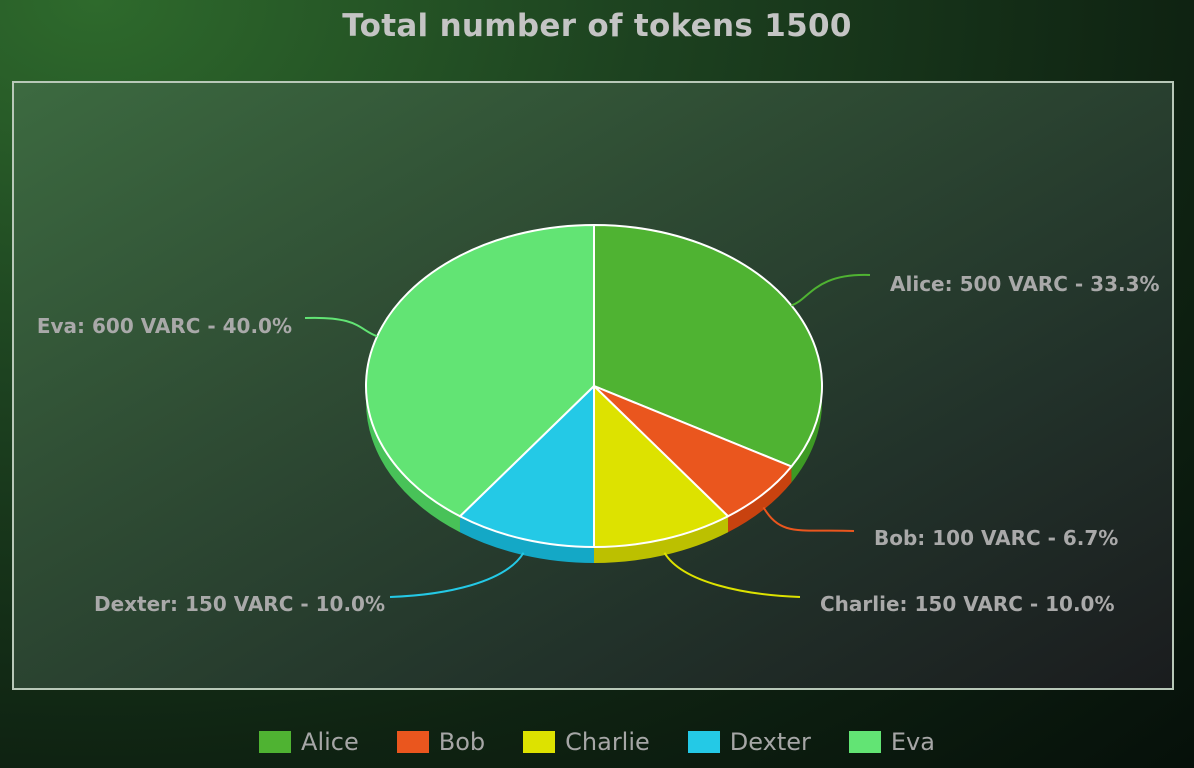 Image resolution: width=1194 pixels, height=768 pixels. I want to click on slice-label-alice: Alice: 500 VARC - 33.3%, so click(1025, 284).